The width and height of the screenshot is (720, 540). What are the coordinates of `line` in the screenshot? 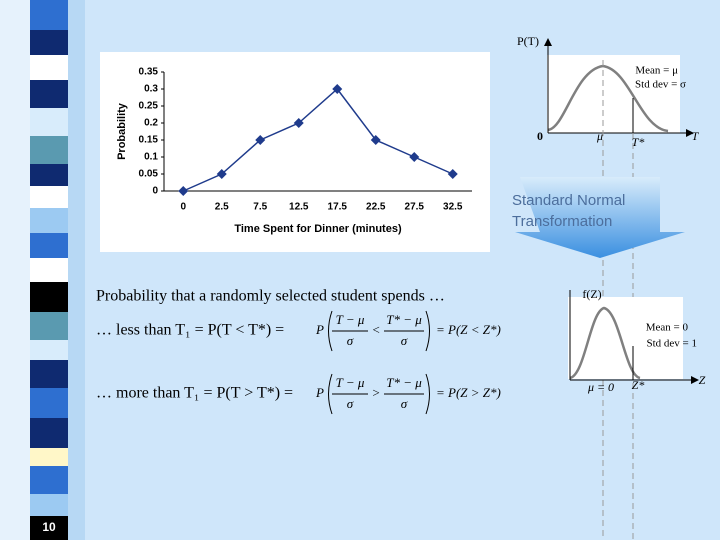 It's located at (318, 139).